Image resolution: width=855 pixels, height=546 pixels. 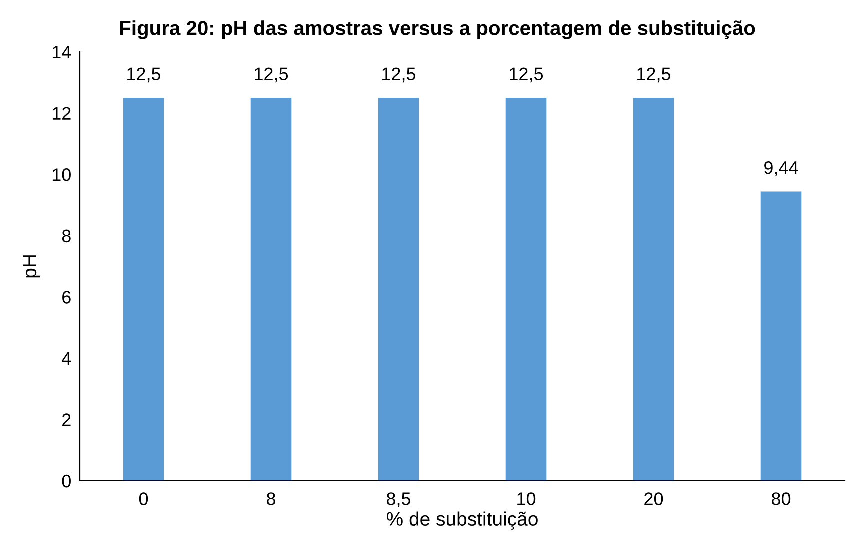 What do you see at coordinates (271, 499) in the screenshot?
I see `x-tick-label: 8` at bounding box center [271, 499].